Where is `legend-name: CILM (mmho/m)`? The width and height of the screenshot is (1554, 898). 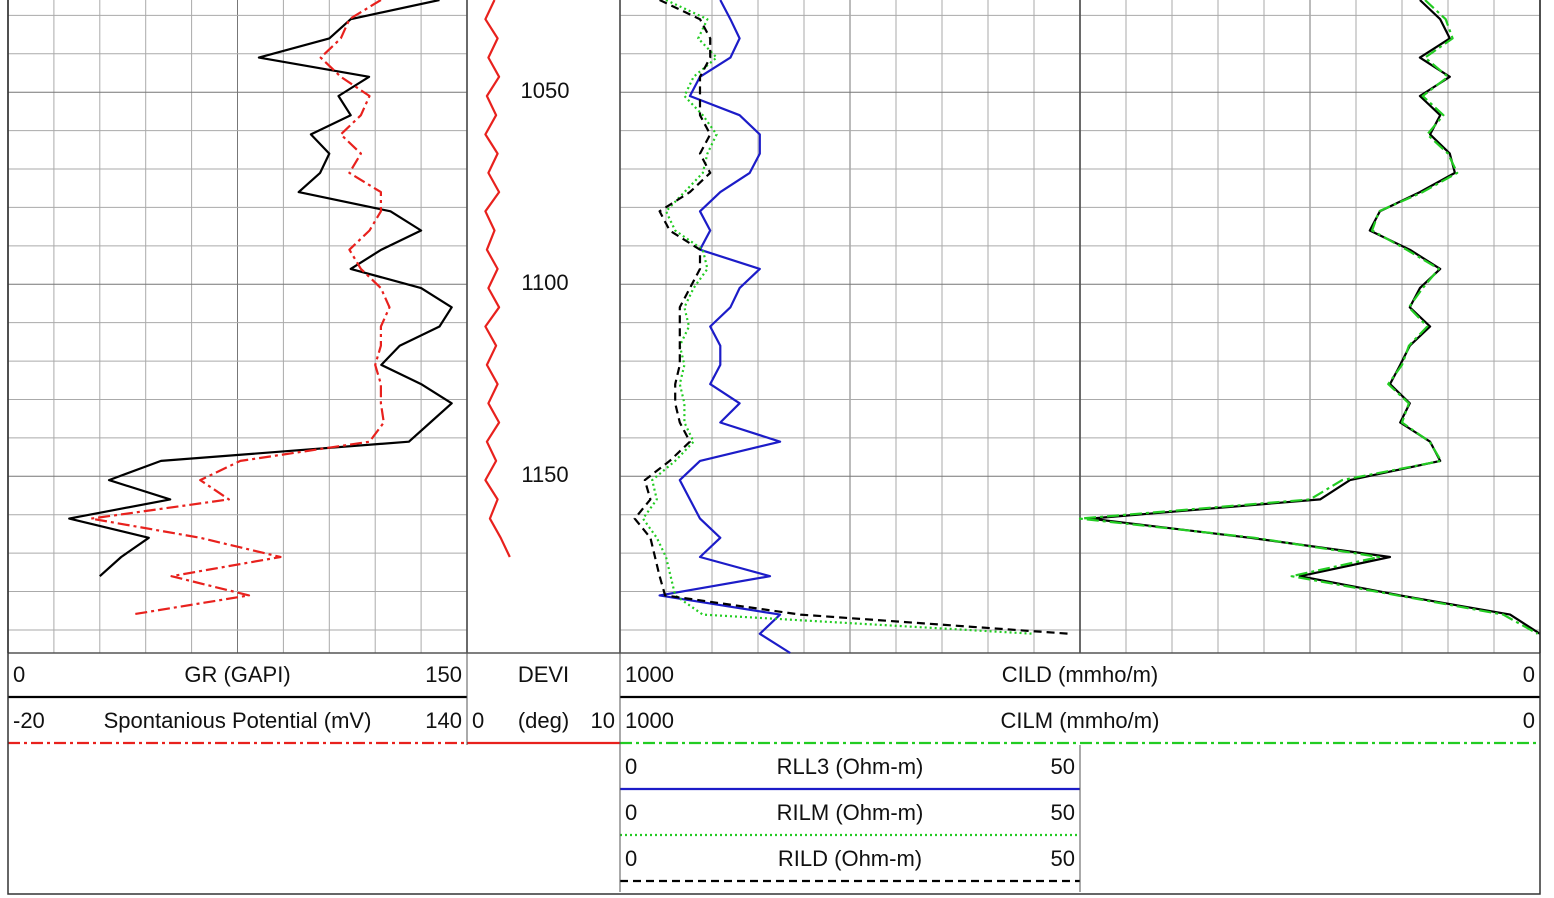 legend-name: CILM (mmho/m) is located at coordinates (1080, 720).